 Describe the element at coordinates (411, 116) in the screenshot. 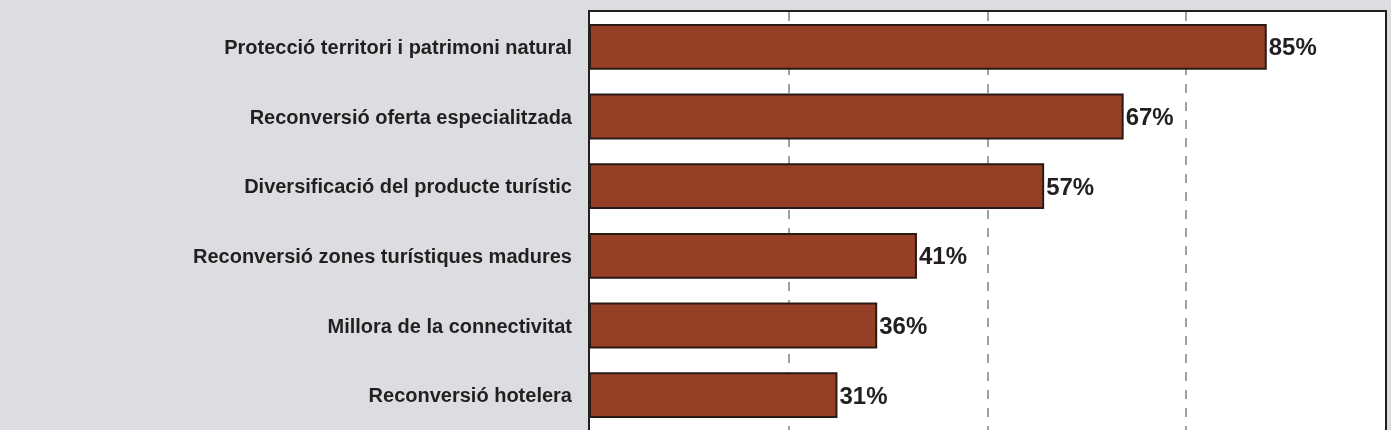

I see `y-tick-label: Reconversió oferta especialitzada` at that location.